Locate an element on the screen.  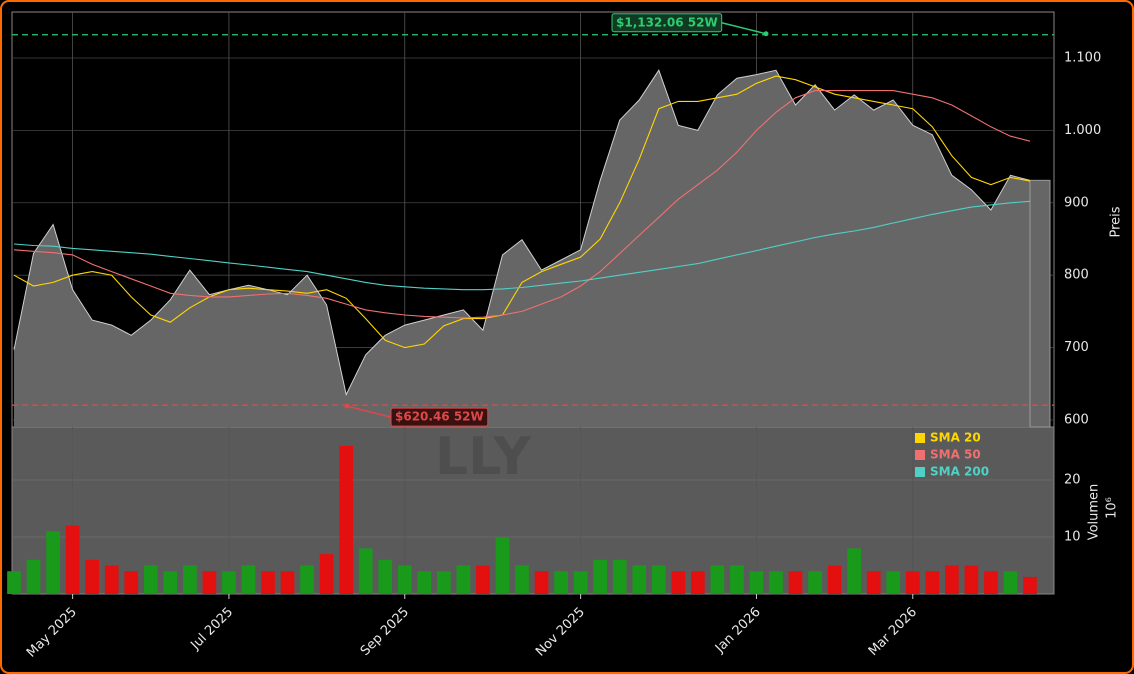
last-price-extension is located at coordinates (1040, 303).